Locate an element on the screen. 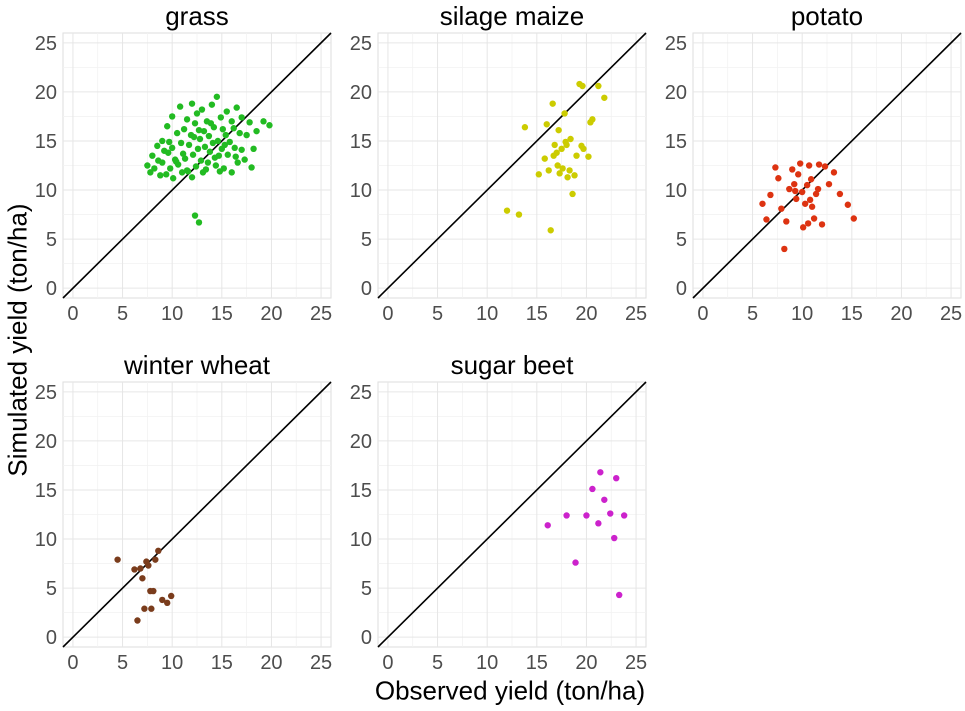 This screenshot has height=711, width=965. facet-winter-wheat: 0 5 10 15 20 25 0 5 10 15 20 25 winter wheat is located at coordinates (183, 512).